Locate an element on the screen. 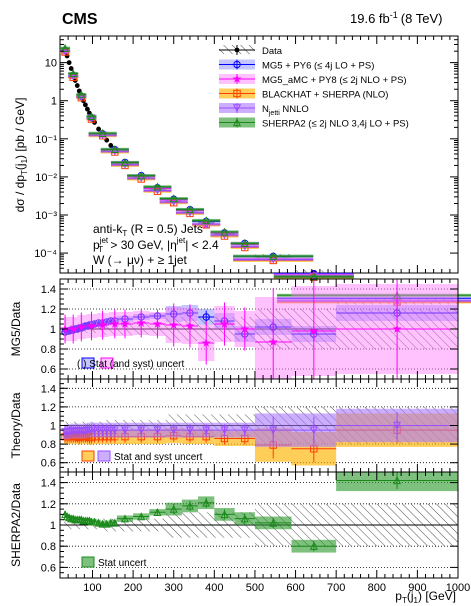  legend-marker-bh is located at coordinates (237, 93).